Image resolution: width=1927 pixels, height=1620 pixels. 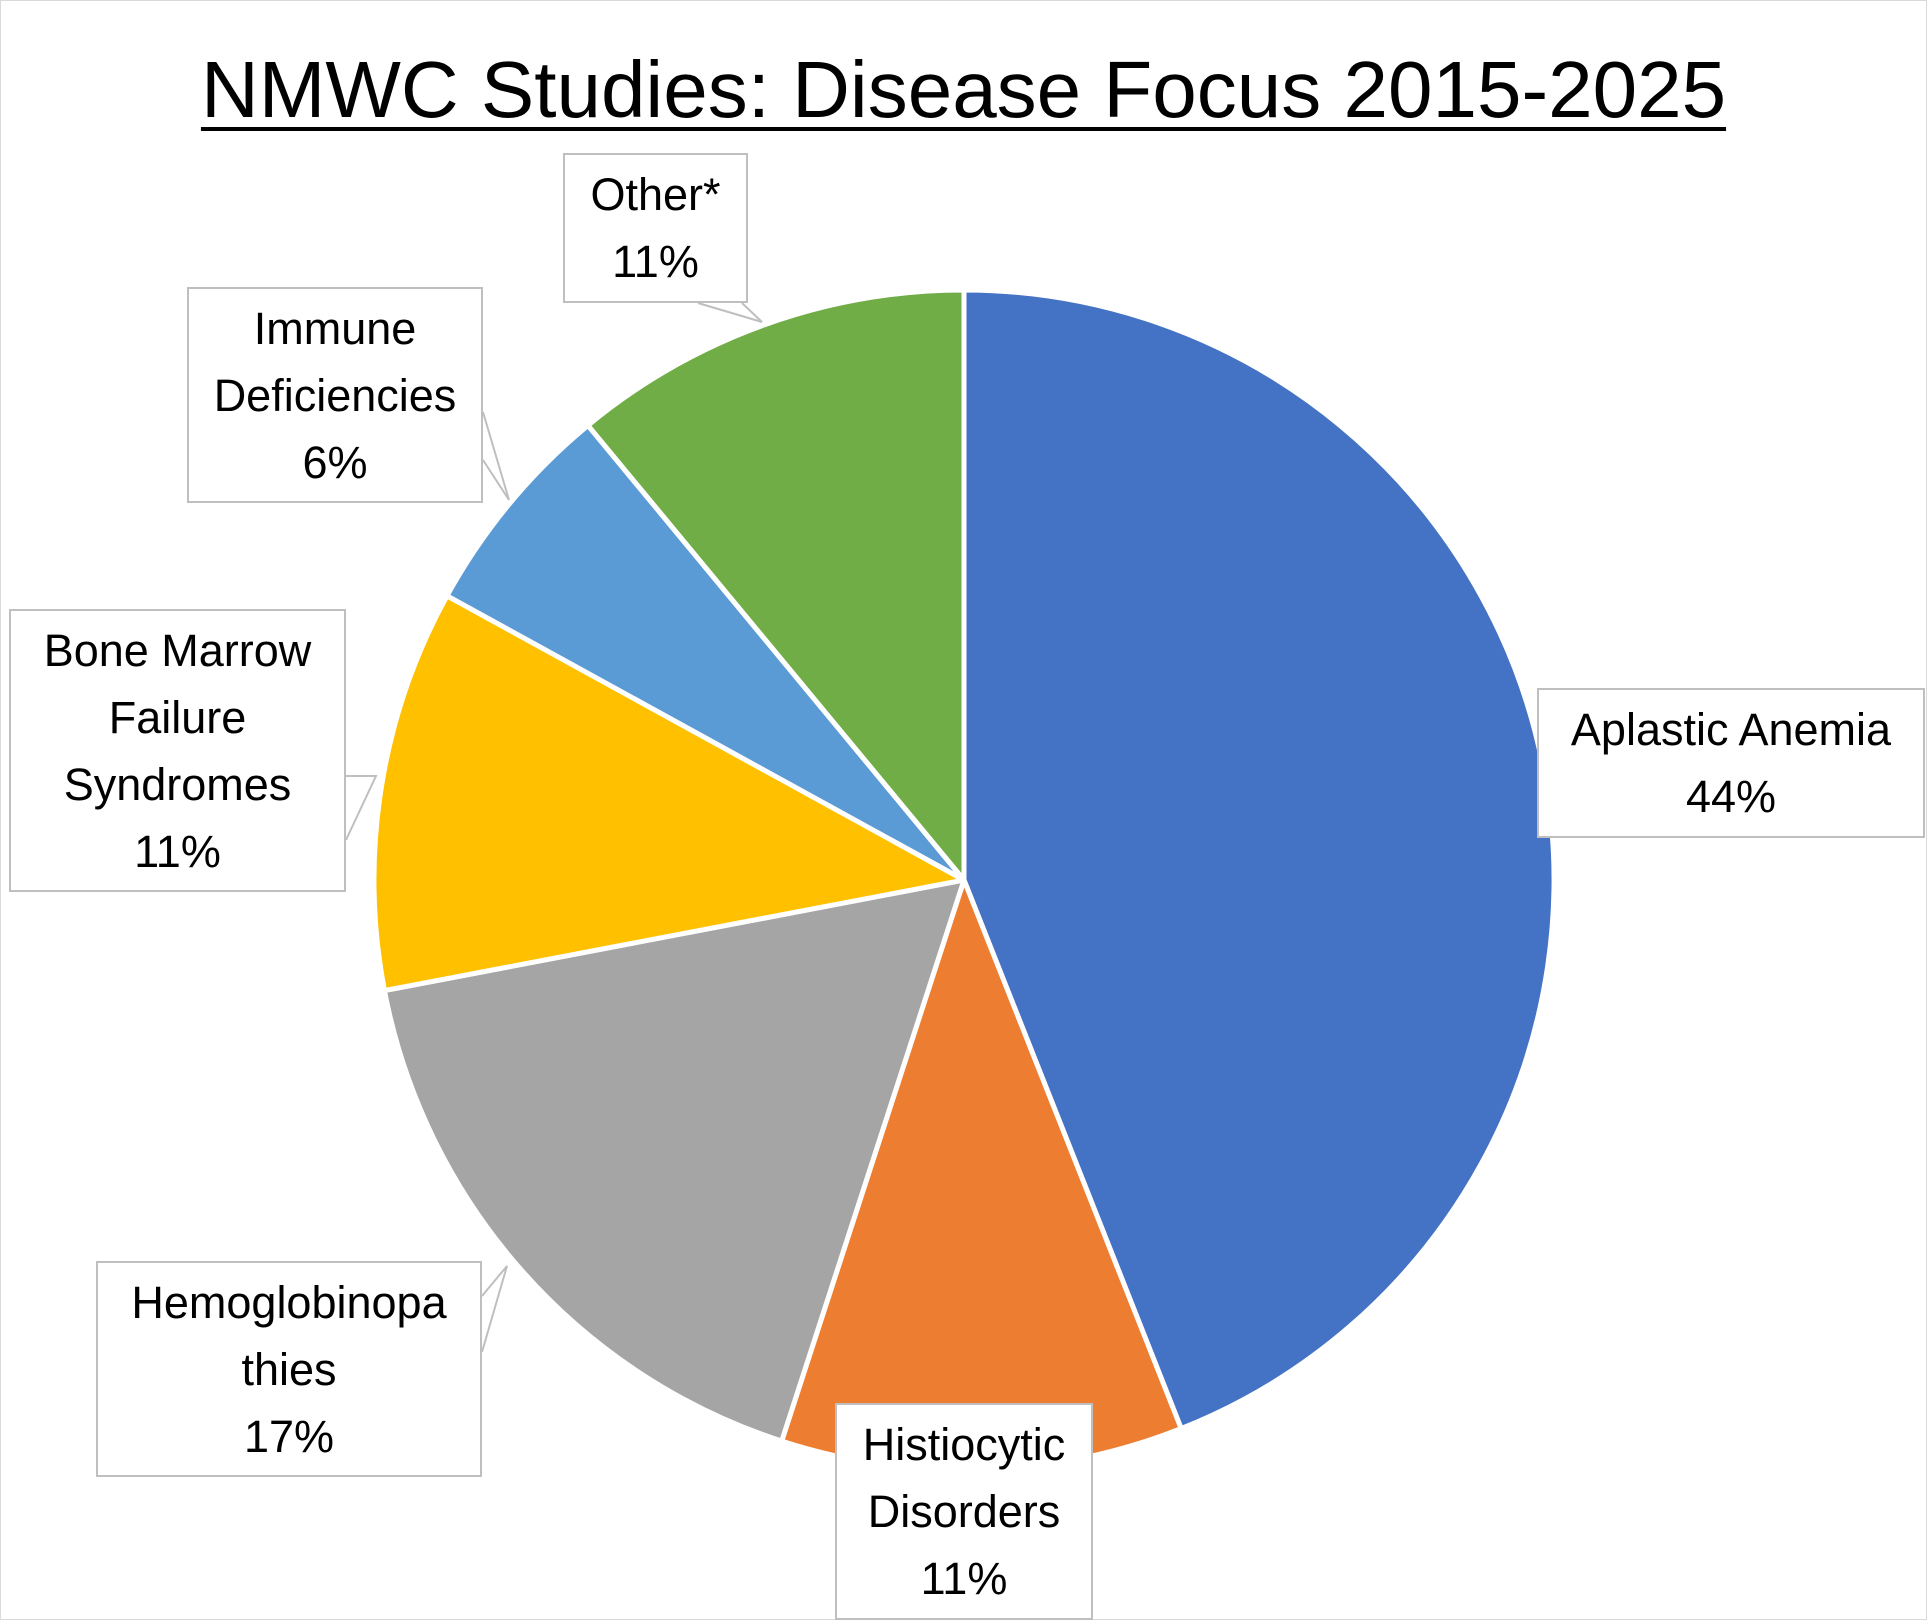 I want to click on data-label-value: 17%, so click(x=289, y=1436).